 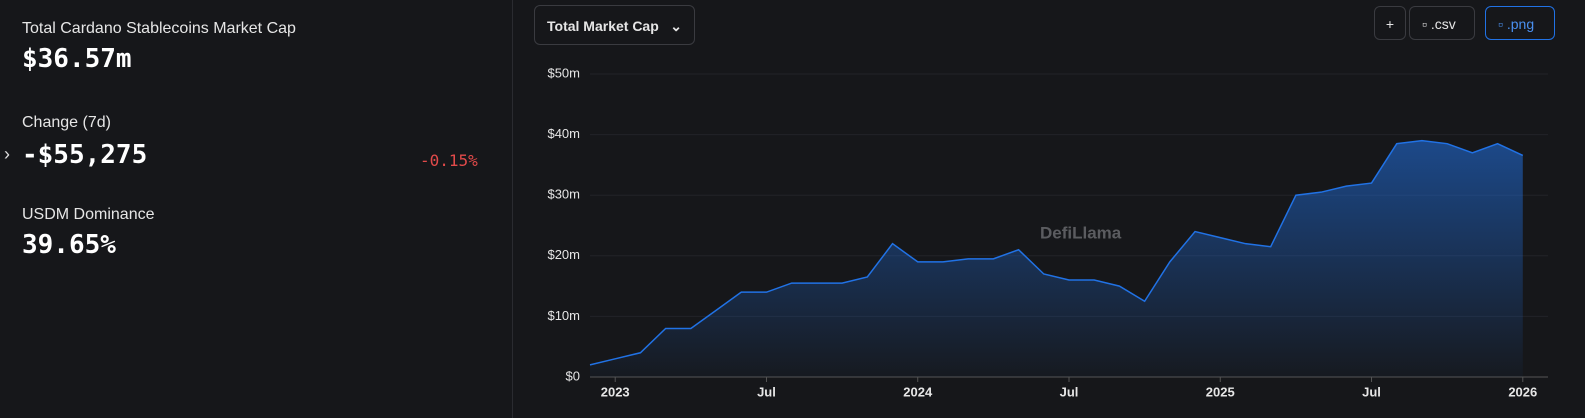 I want to click on x-tick-label: 2026, so click(x=1522, y=391).